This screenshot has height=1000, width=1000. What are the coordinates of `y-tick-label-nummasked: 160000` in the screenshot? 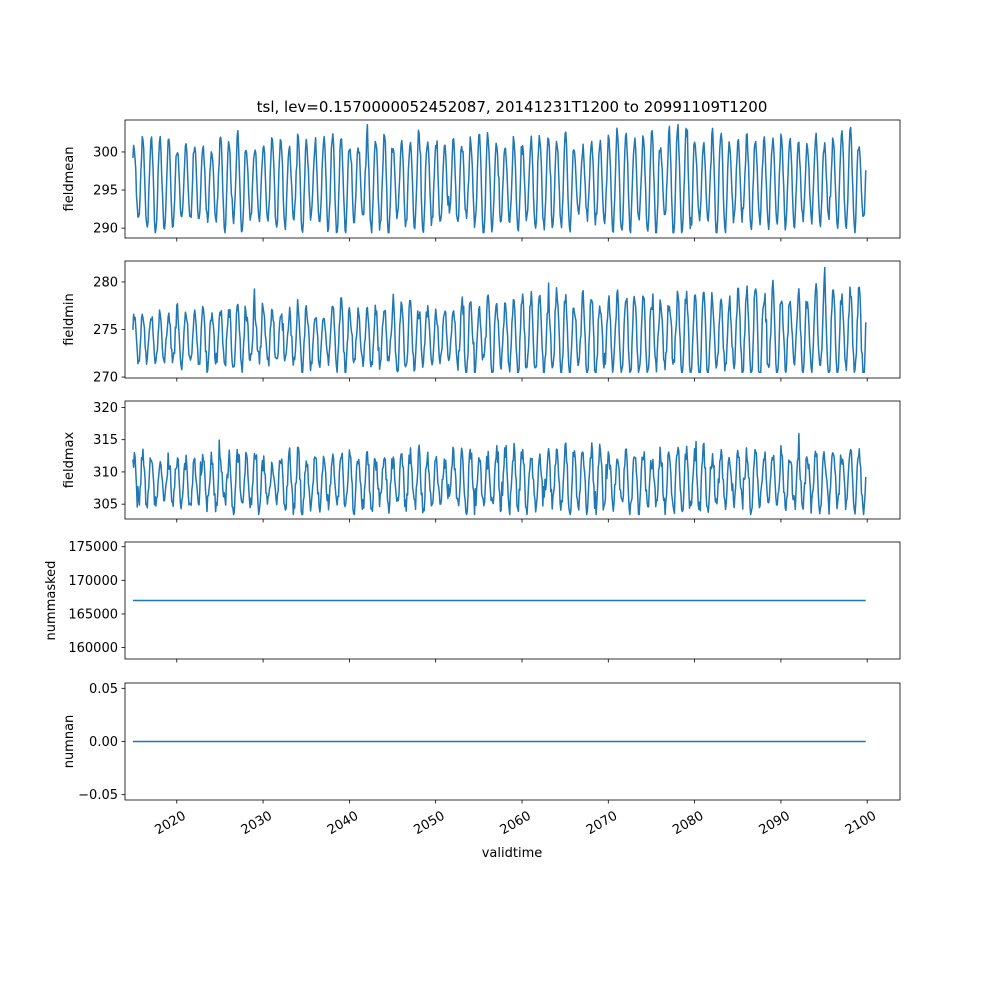 It's located at (93, 648).